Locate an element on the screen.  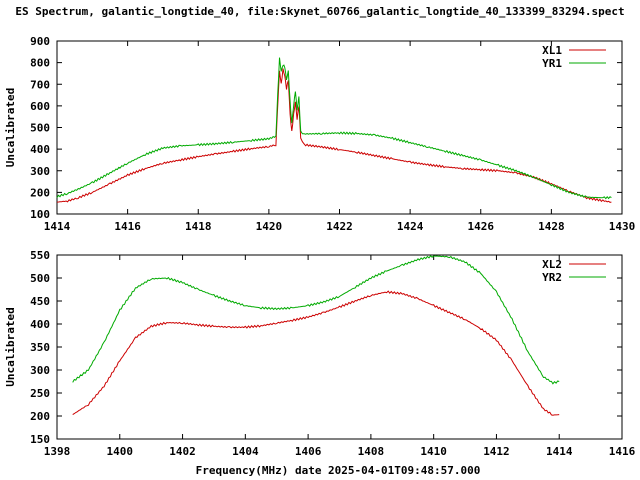
legend-label: YR2 is located at coordinates (552, 277).